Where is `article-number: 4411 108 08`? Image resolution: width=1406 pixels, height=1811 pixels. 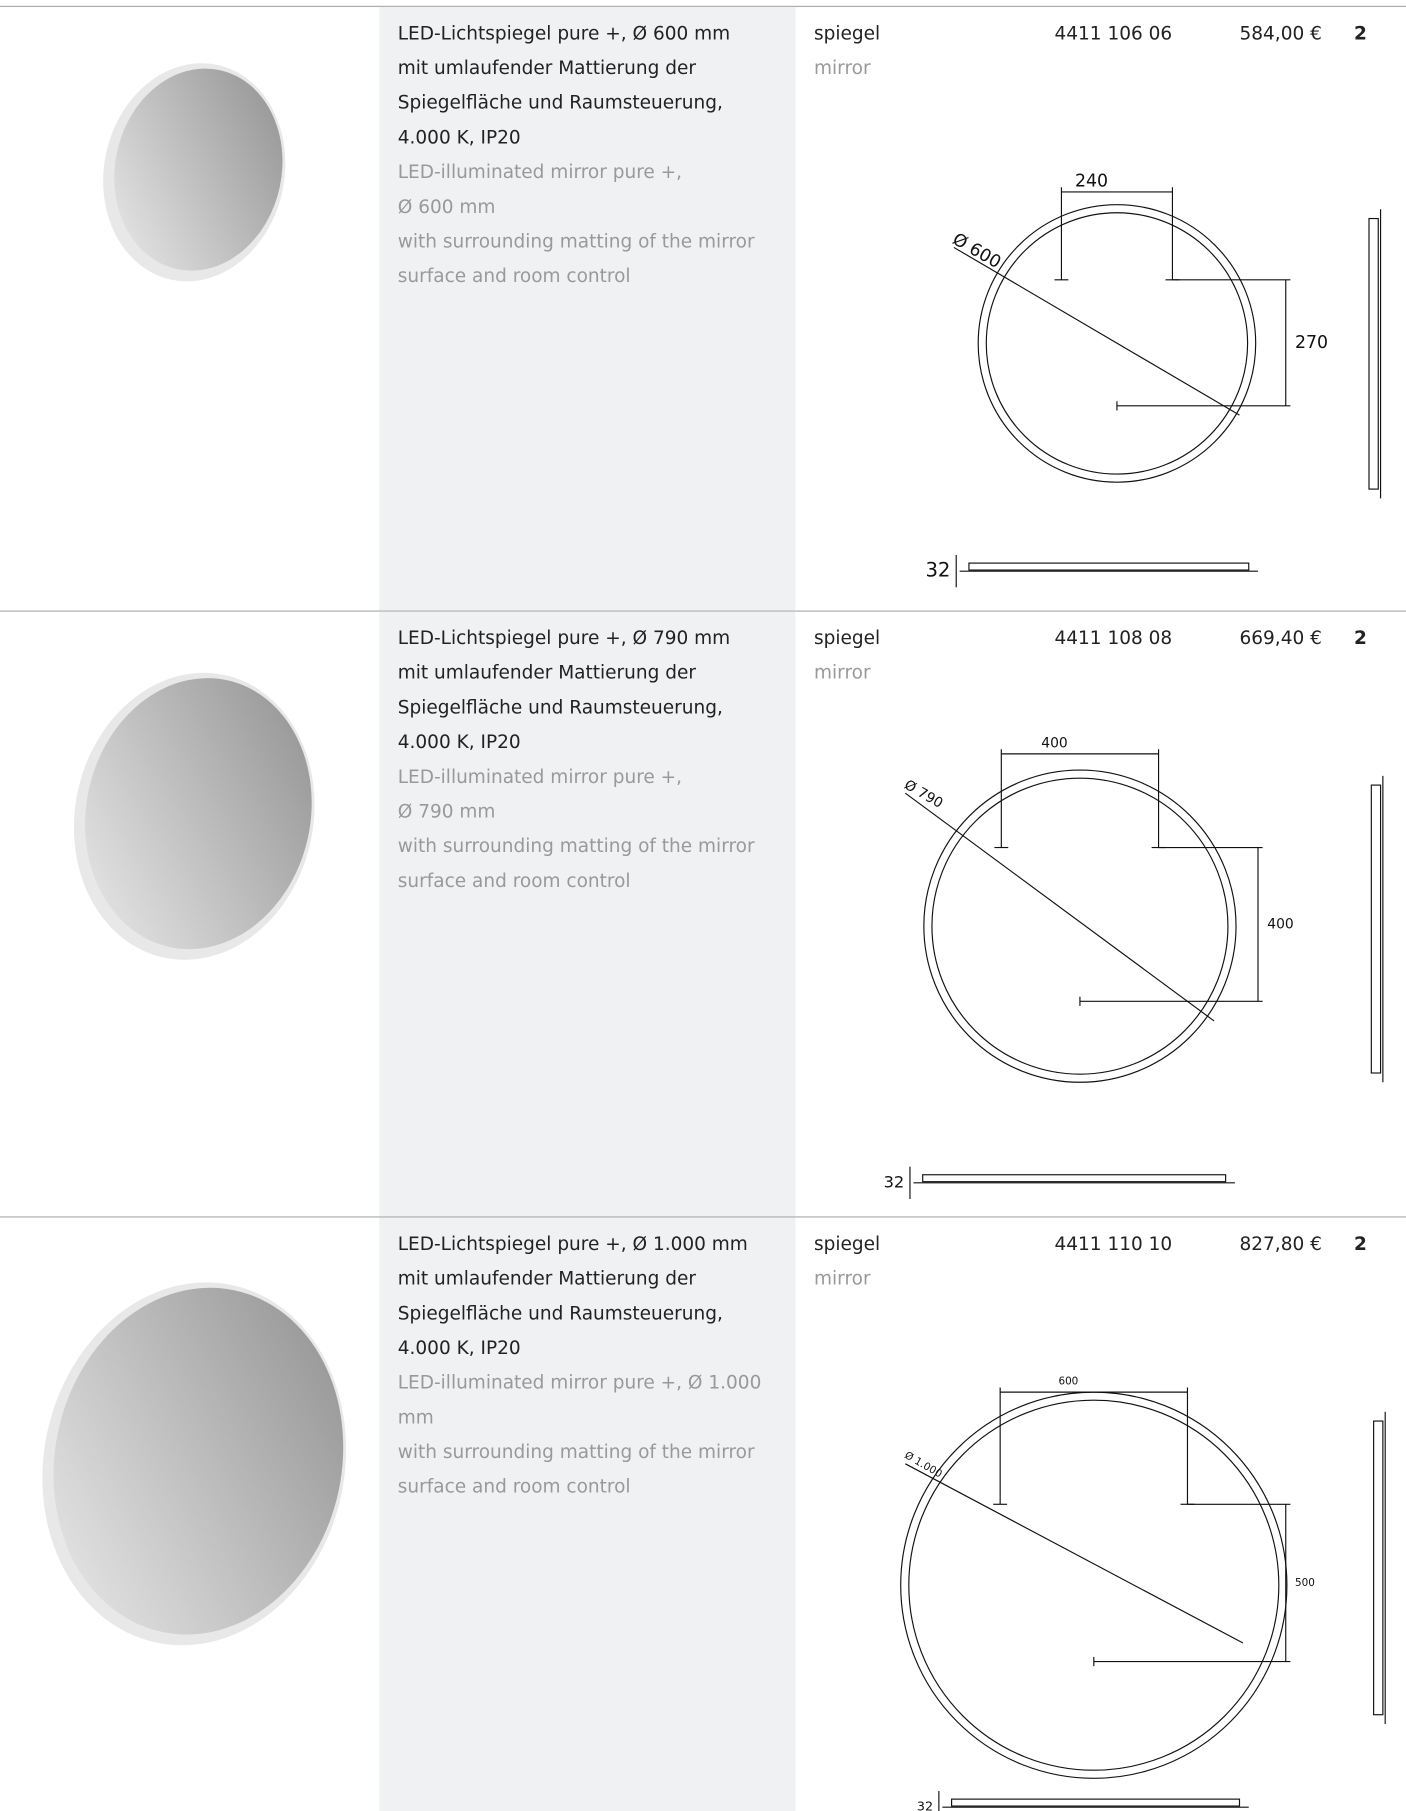 article-number: 4411 108 08 is located at coordinates (1113, 637).